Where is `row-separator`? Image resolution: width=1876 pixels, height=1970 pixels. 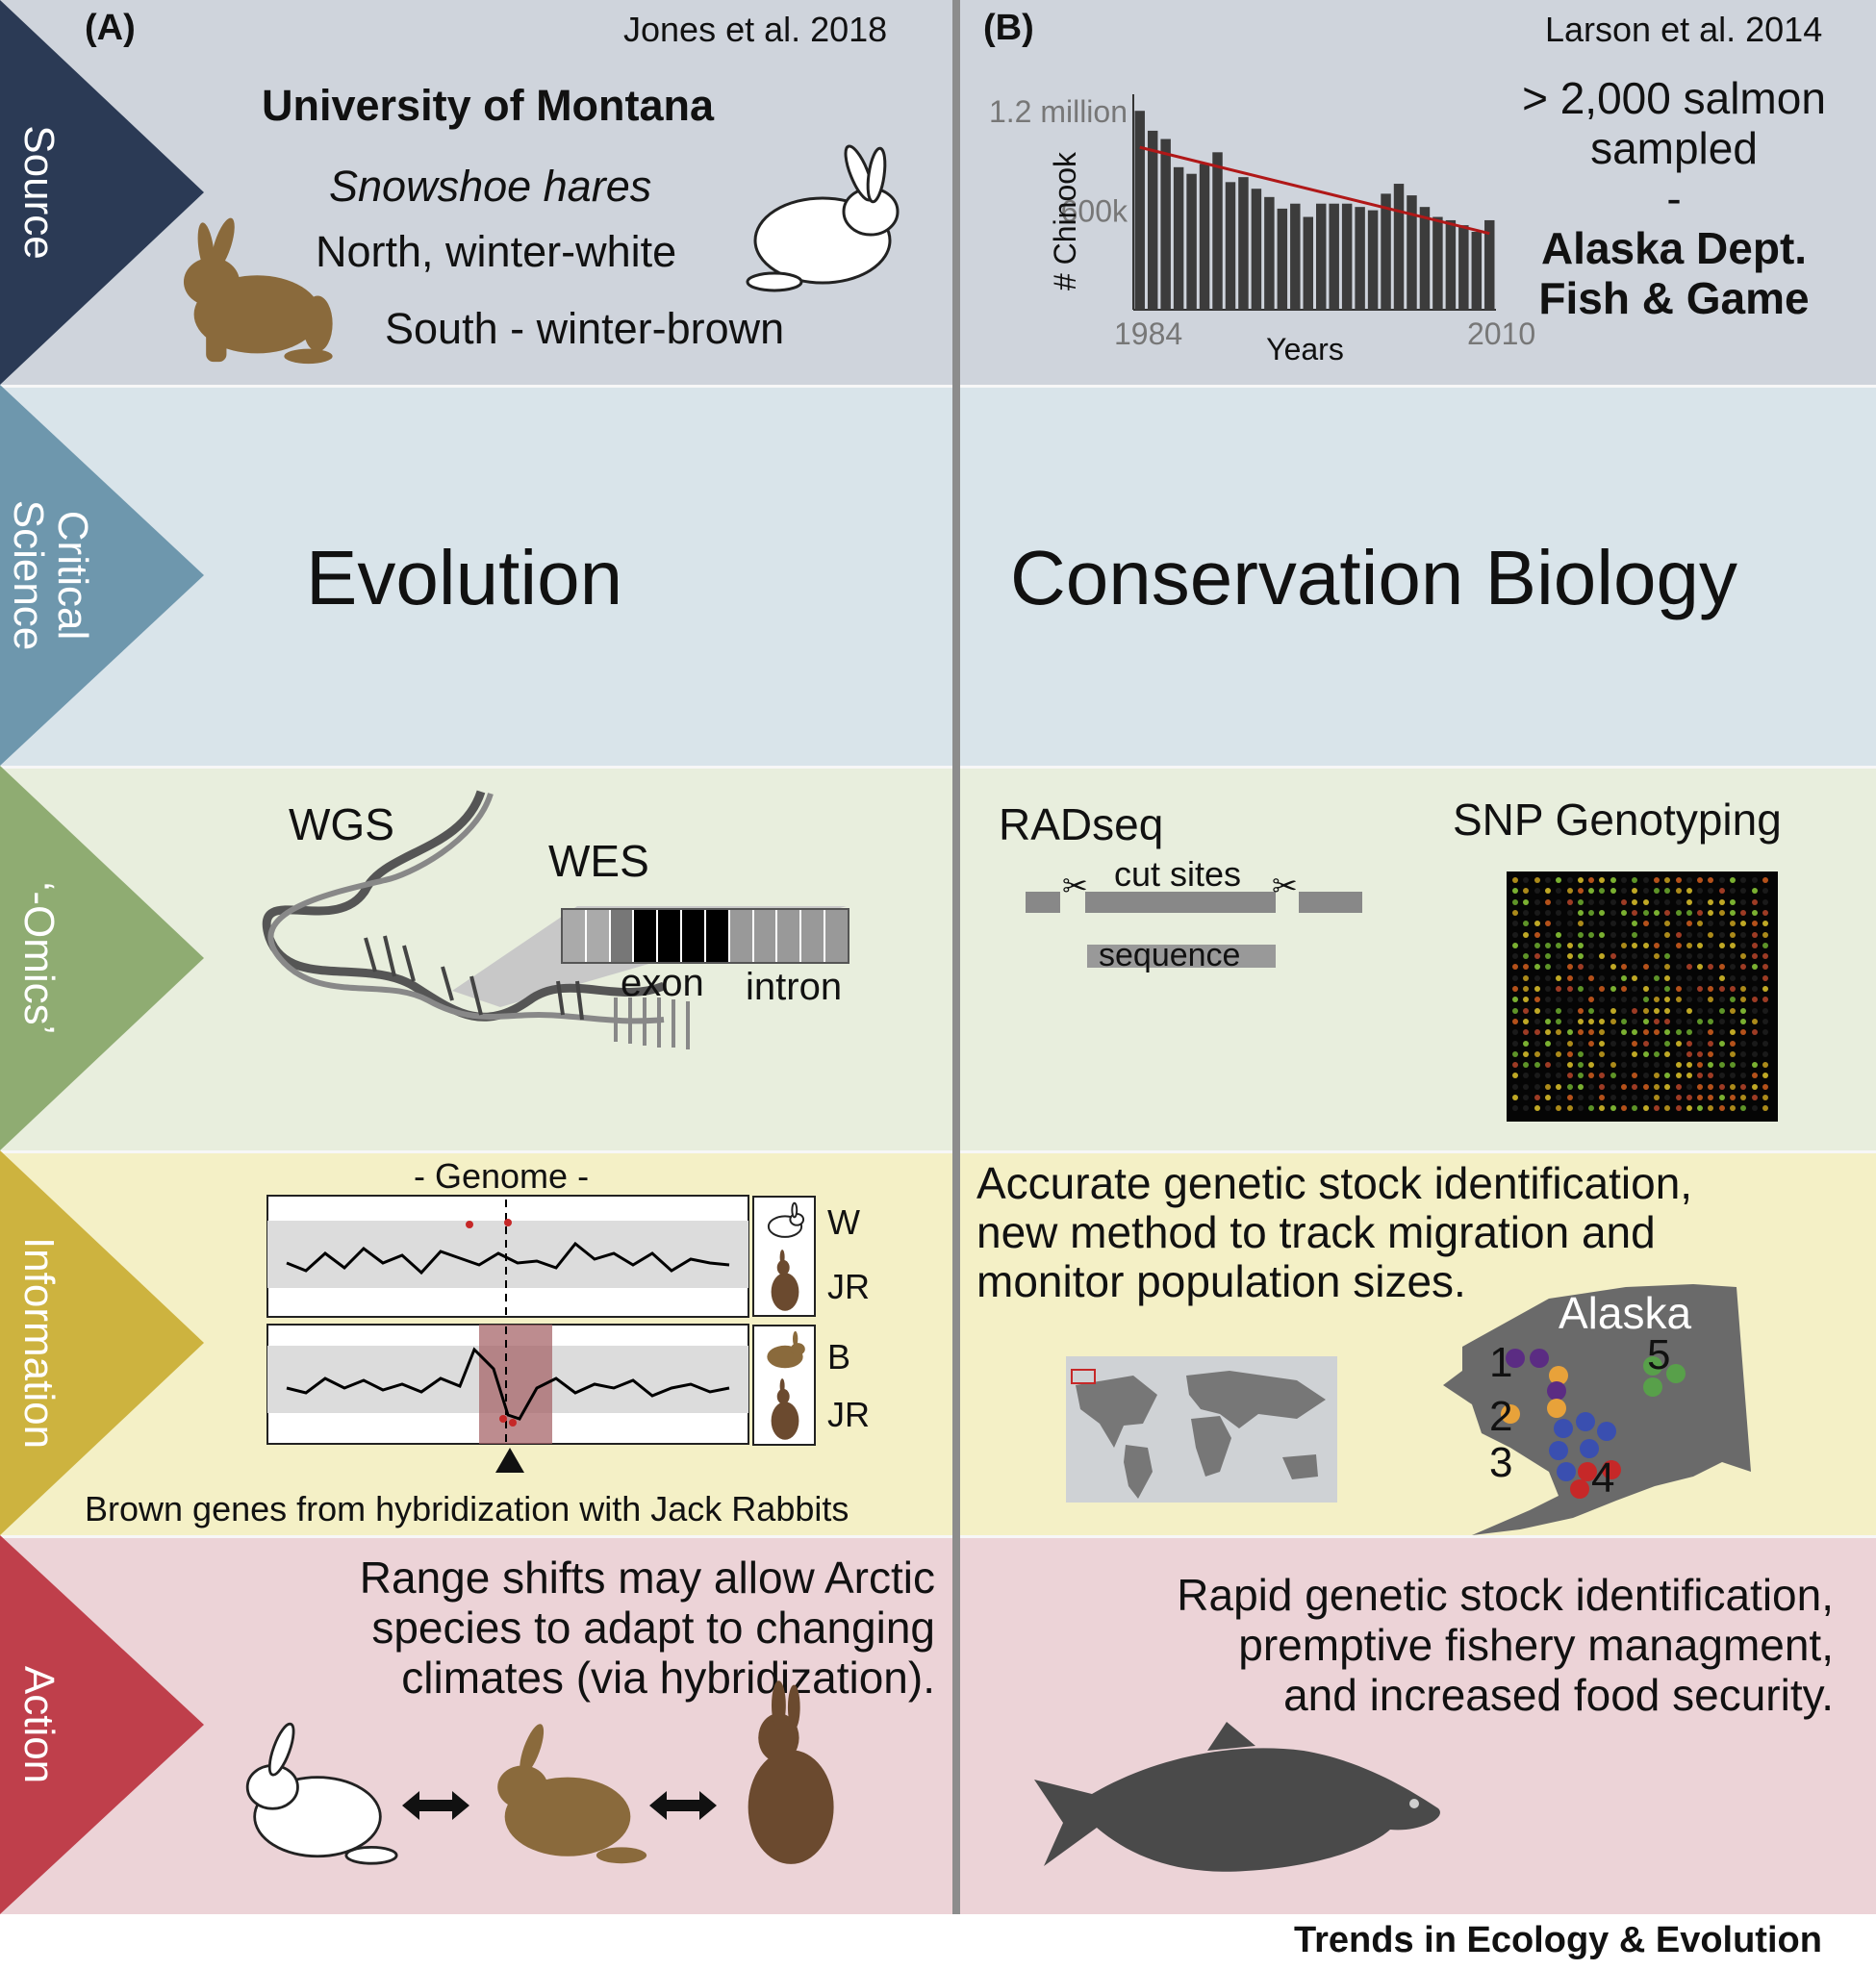 row-separator is located at coordinates (938, 768).